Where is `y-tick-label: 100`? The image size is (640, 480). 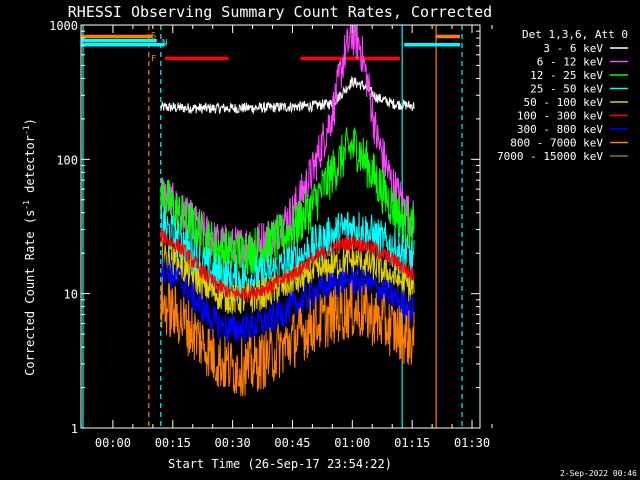
y-tick-label: 100 is located at coordinates (67, 160).